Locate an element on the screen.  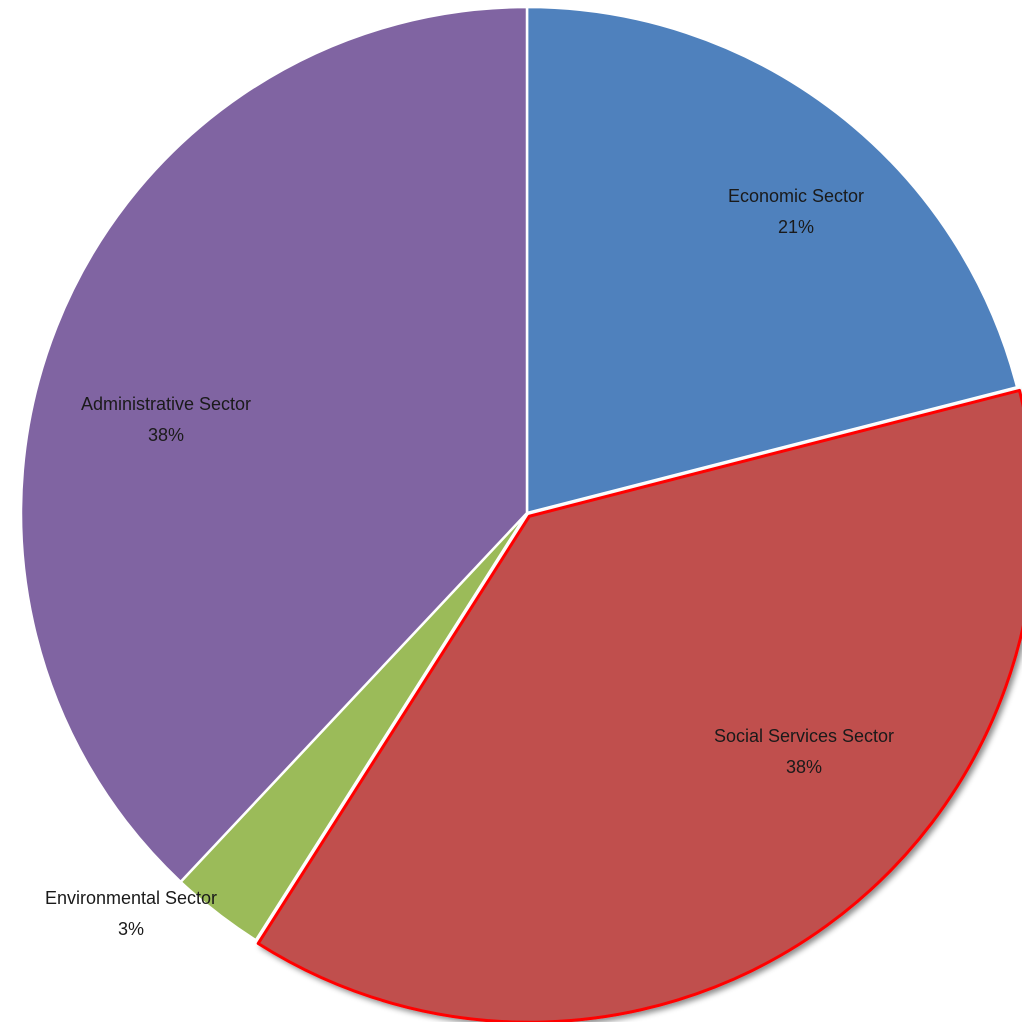
slice-category-label: Environmental Sector is located at coordinates (131, 898).